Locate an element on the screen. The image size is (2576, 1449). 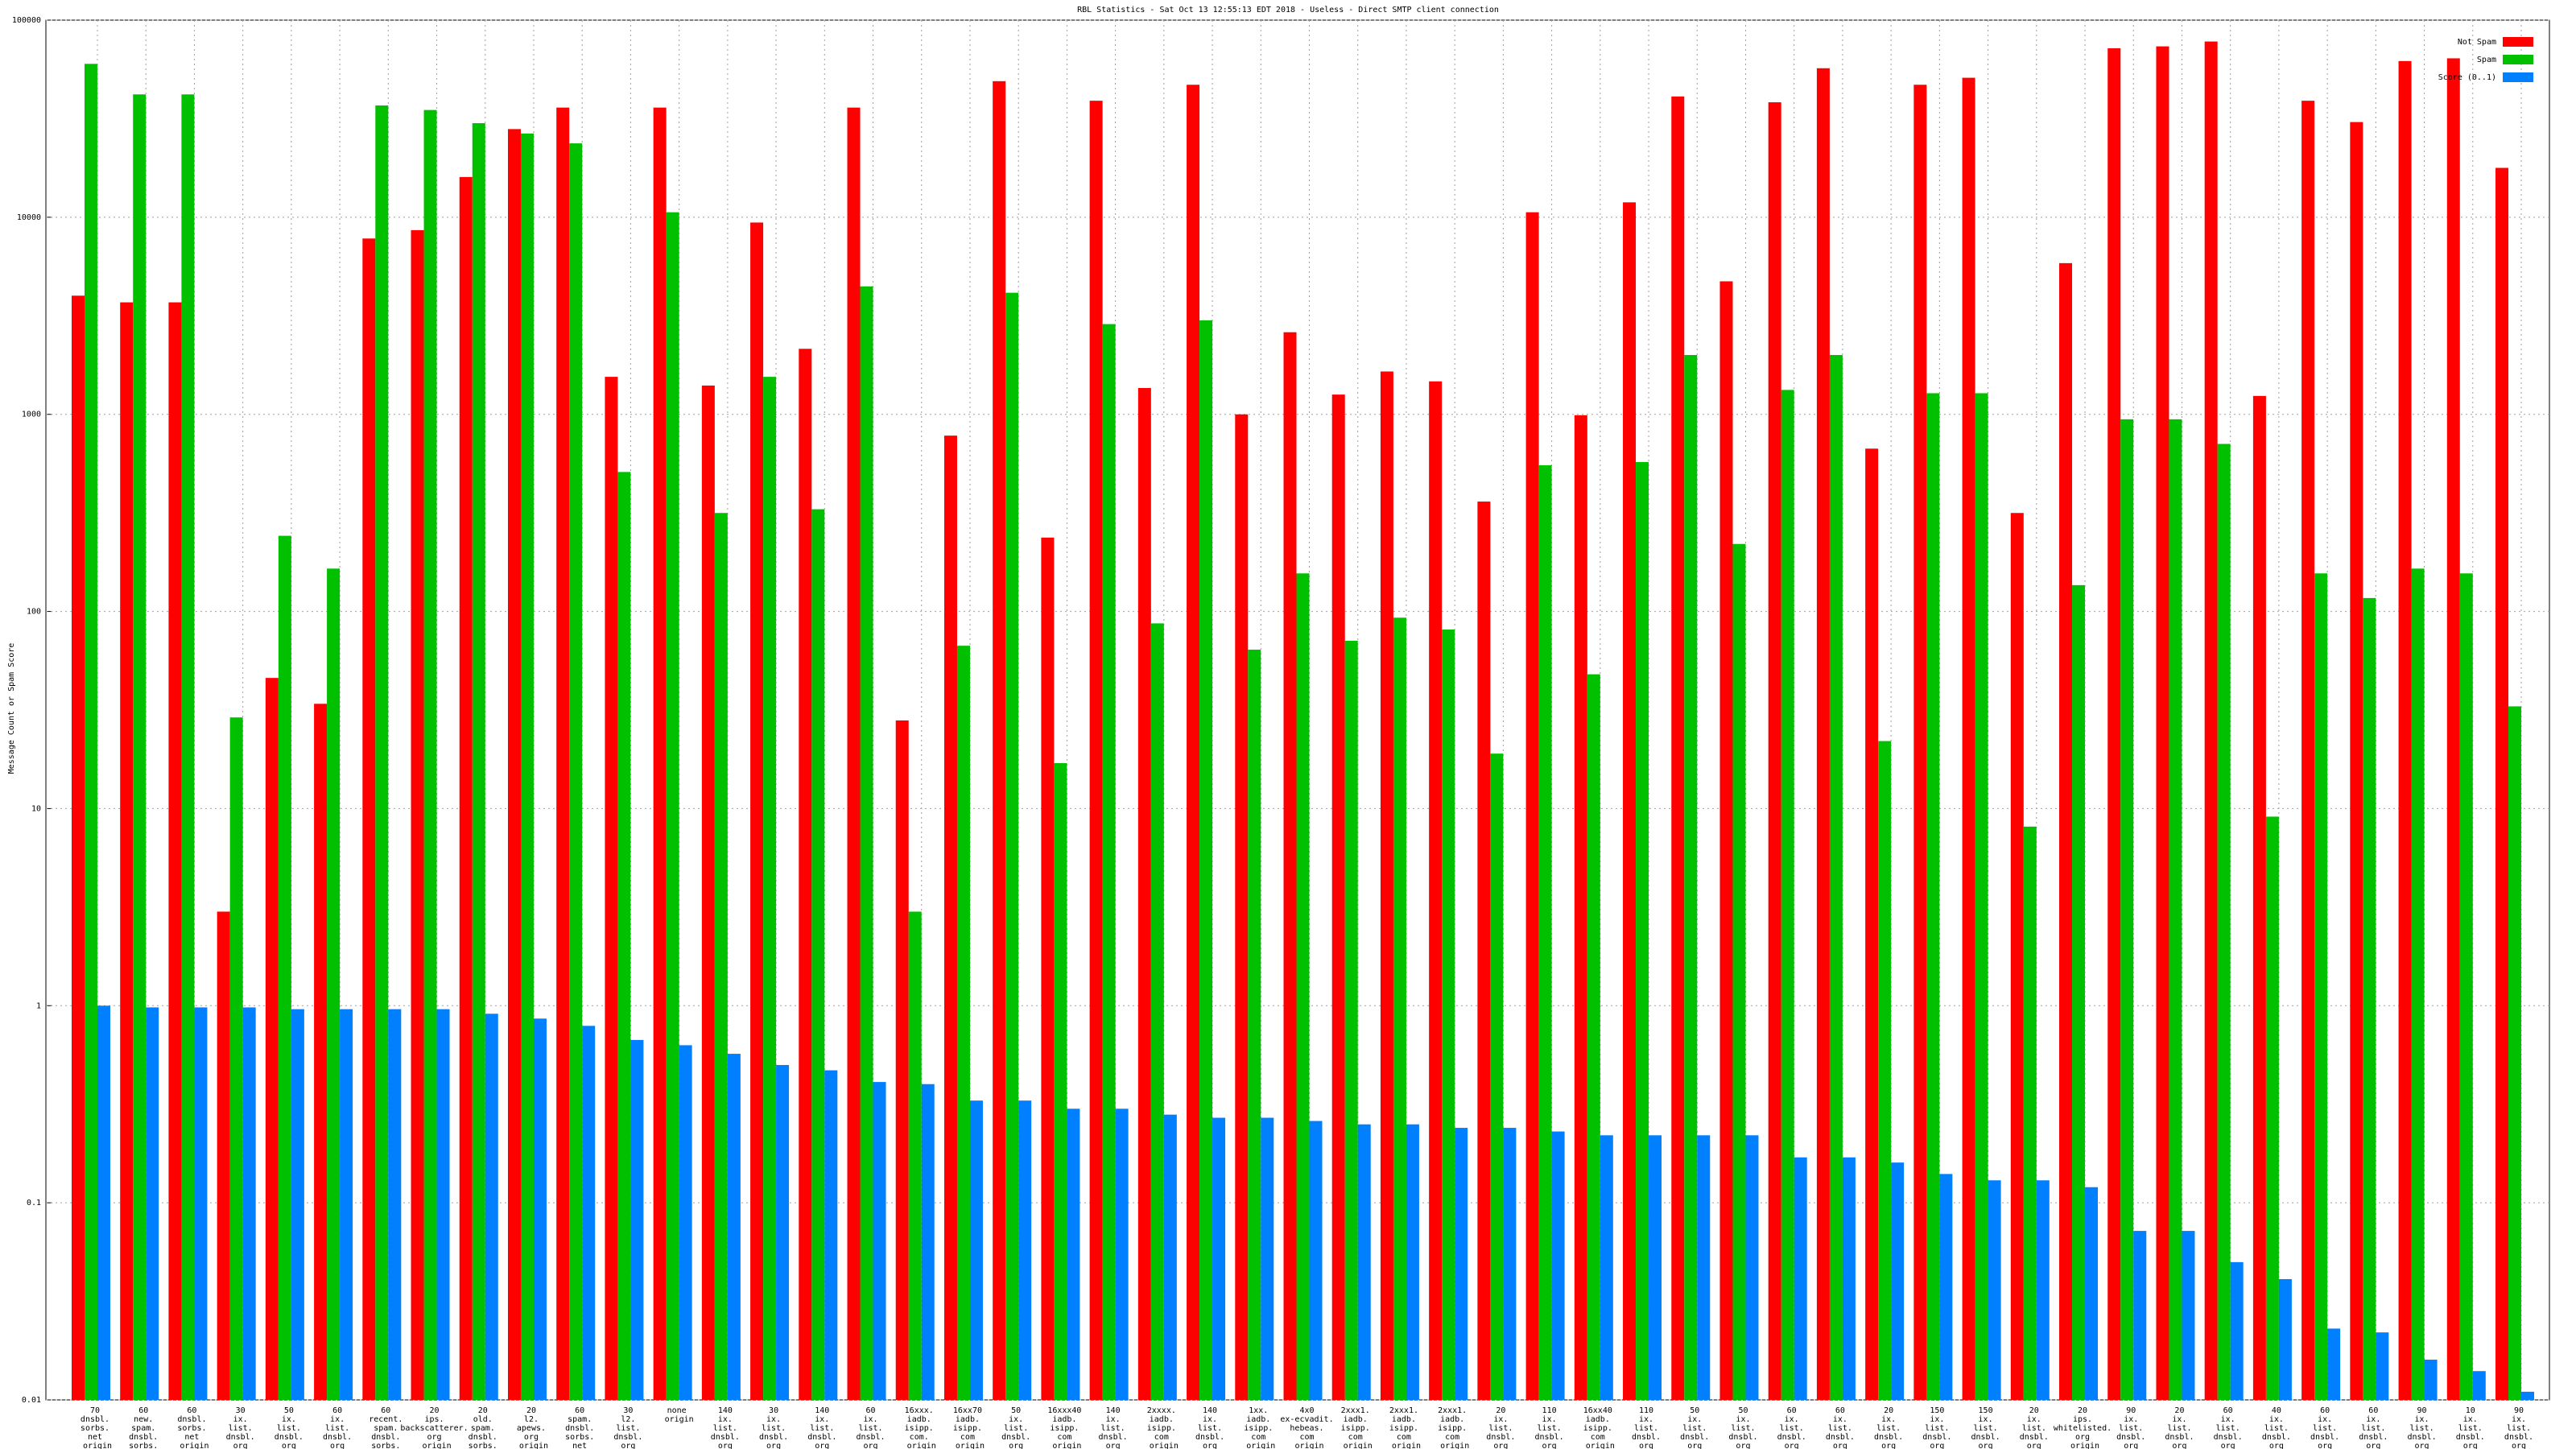
x-tick-label: 140 ix. list. dnsbl. org origin is located at coordinates (1212, 1427).